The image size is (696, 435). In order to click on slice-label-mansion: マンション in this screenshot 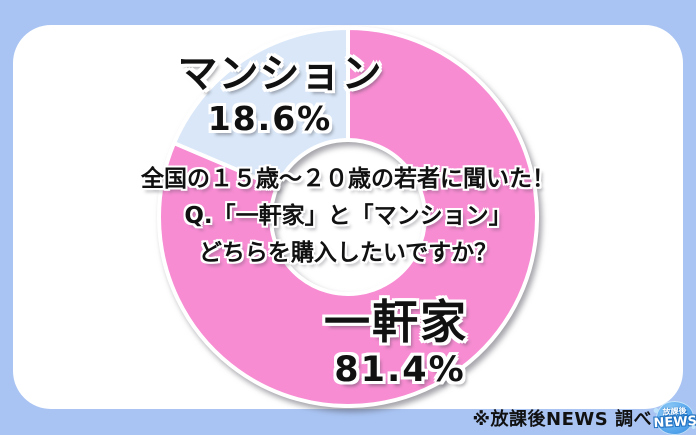, I will do `click(280, 74)`.